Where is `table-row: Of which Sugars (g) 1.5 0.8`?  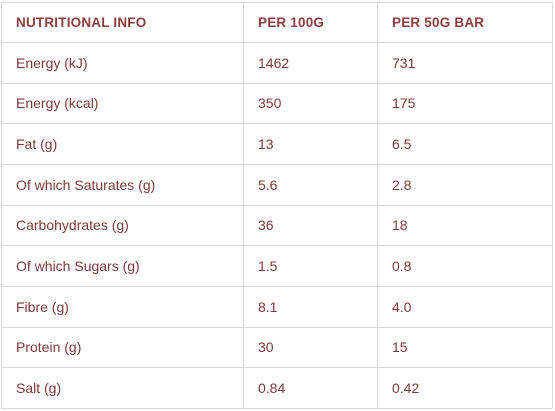 table-row: Of which Sugars (g) 1.5 0.8 is located at coordinates (277, 266).